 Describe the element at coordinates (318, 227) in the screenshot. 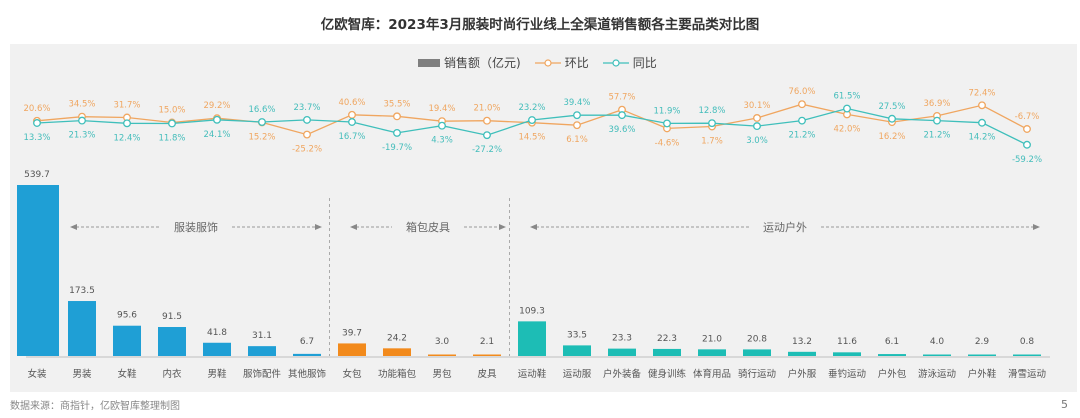

I see `arrow-right-icon` at that location.